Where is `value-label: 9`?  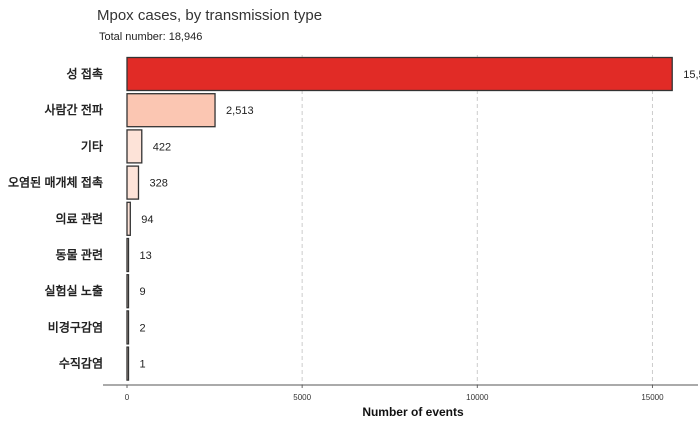 value-label: 9 is located at coordinates (143, 292).